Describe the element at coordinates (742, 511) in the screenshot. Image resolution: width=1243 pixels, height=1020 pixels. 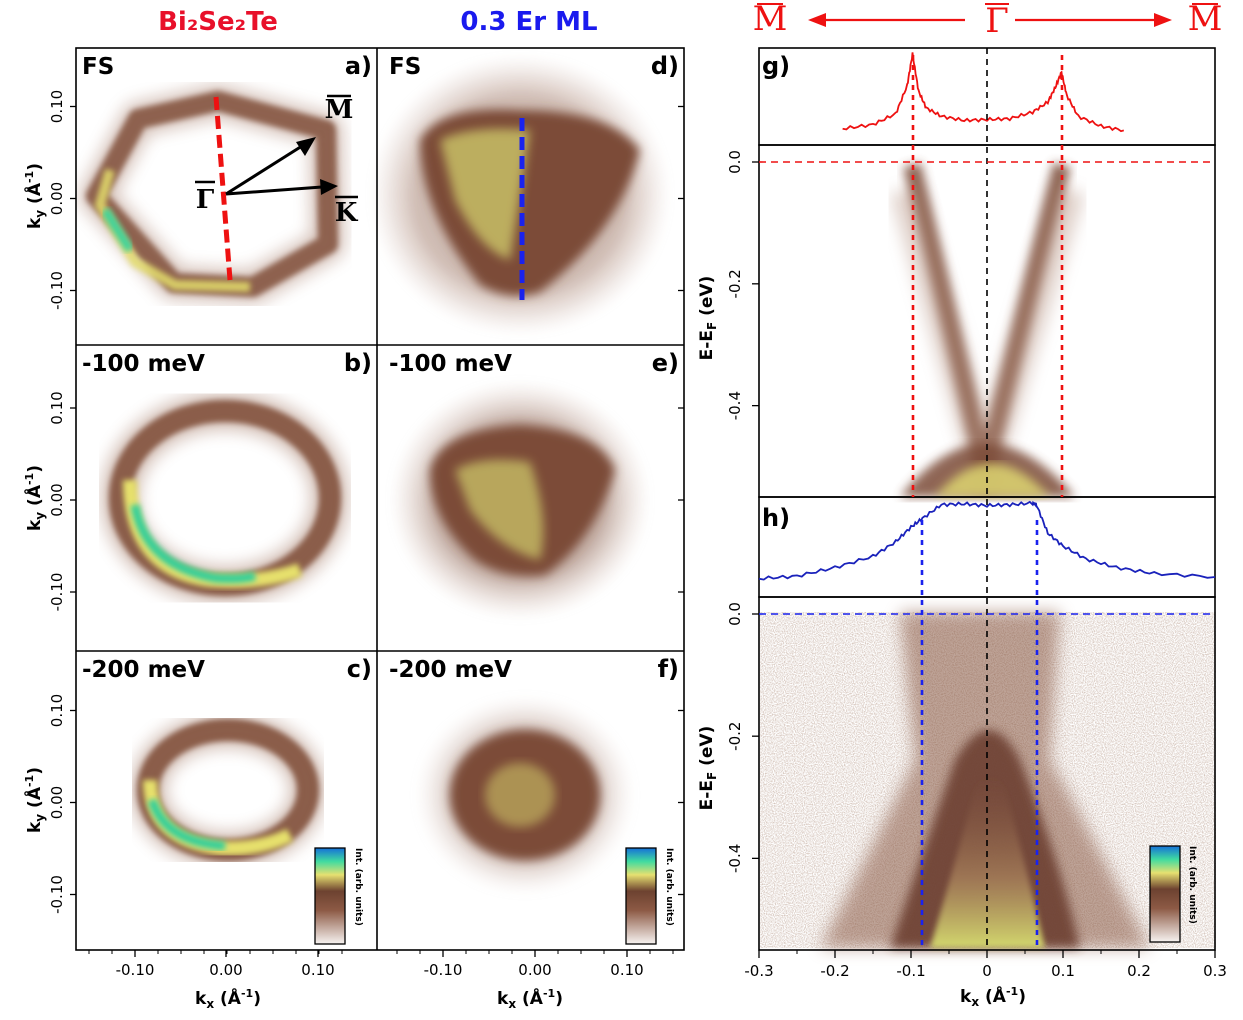
I see `energy-axes: 0.0 -0.2 -0.4 0.0 -0.2 -0.4` at that location.